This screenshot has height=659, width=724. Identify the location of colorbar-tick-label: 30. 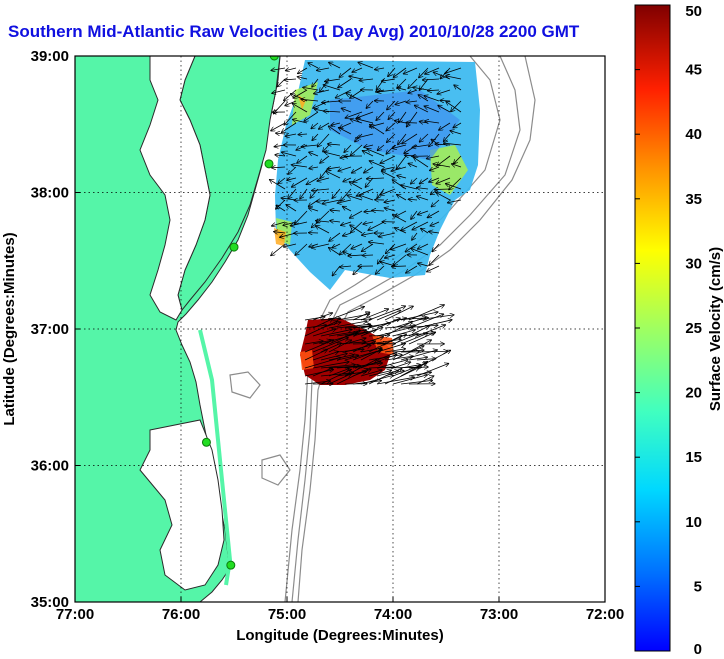
(693, 263).